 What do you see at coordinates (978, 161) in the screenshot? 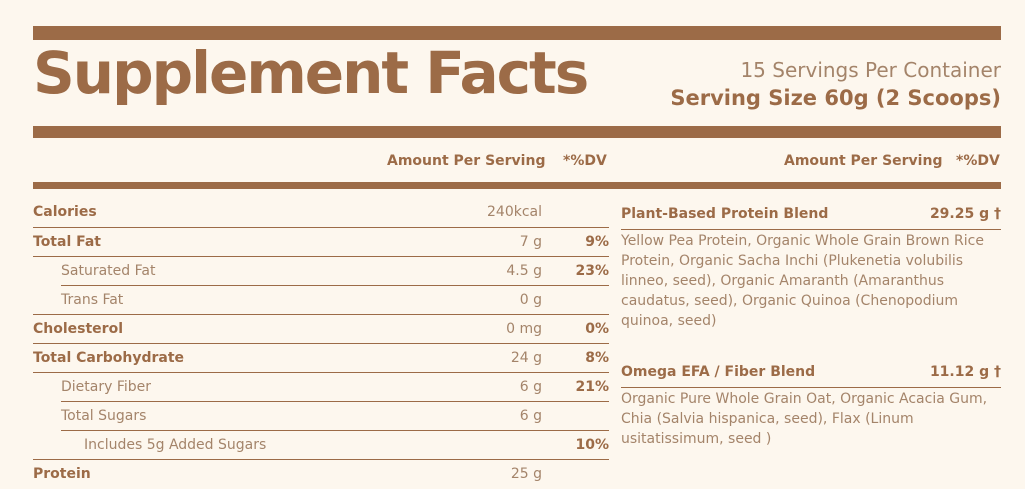
I see `right-dv-header: *%DV` at bounding box center [978, 161].